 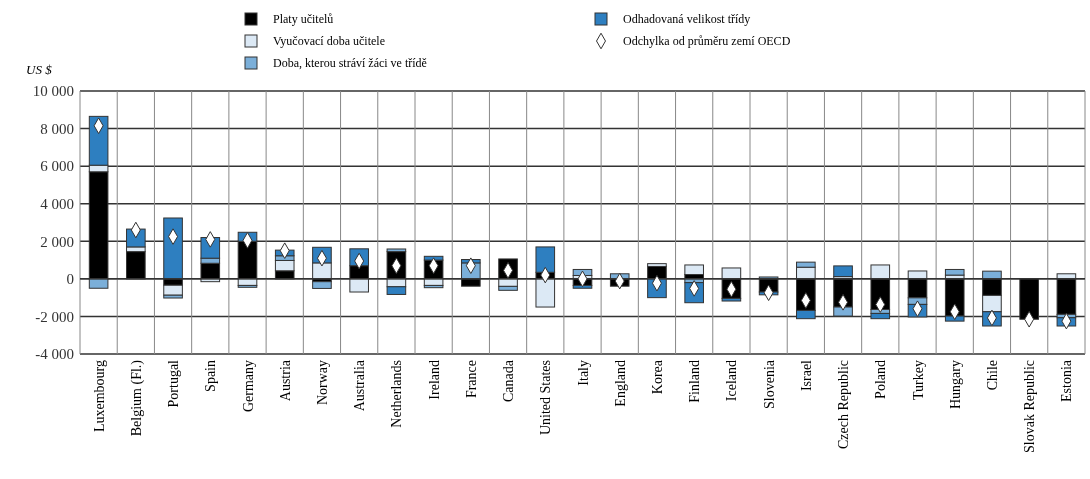 What do you see at coordinates (1067, 380) in the screenshot?
I see `x-tick-label: Estonia` at bounding box center [1067, 380].